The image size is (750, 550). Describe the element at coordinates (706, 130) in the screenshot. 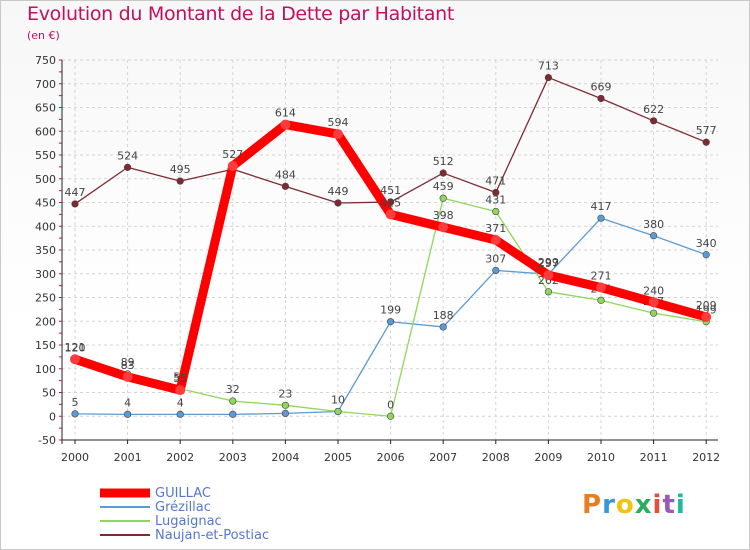

I see `data-label-naujan-et-postiac-2012: 577` at that location.